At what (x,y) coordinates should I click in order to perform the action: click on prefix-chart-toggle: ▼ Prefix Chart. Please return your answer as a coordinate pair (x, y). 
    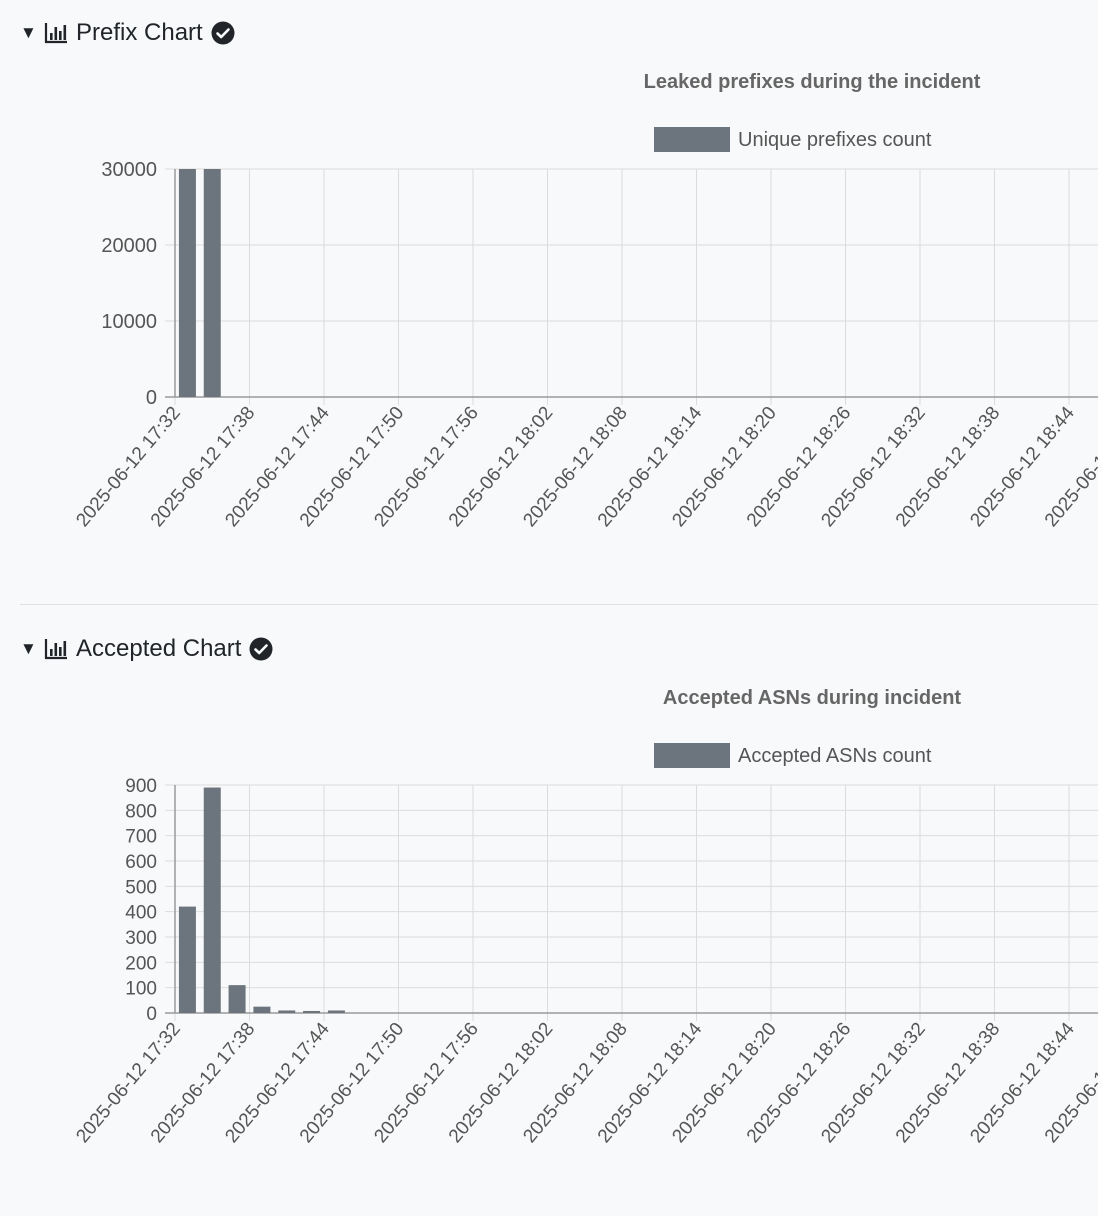
    Looking at the image, I should click on (127, 33).